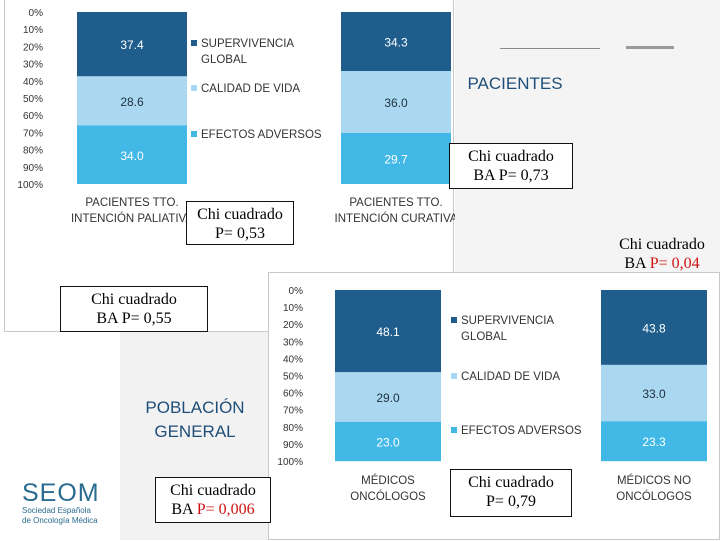 The image size is (720, 541). Describe the element at coordinates (674, 263) in the screenshot. I see `stat-value: P= 0,04` at that location.